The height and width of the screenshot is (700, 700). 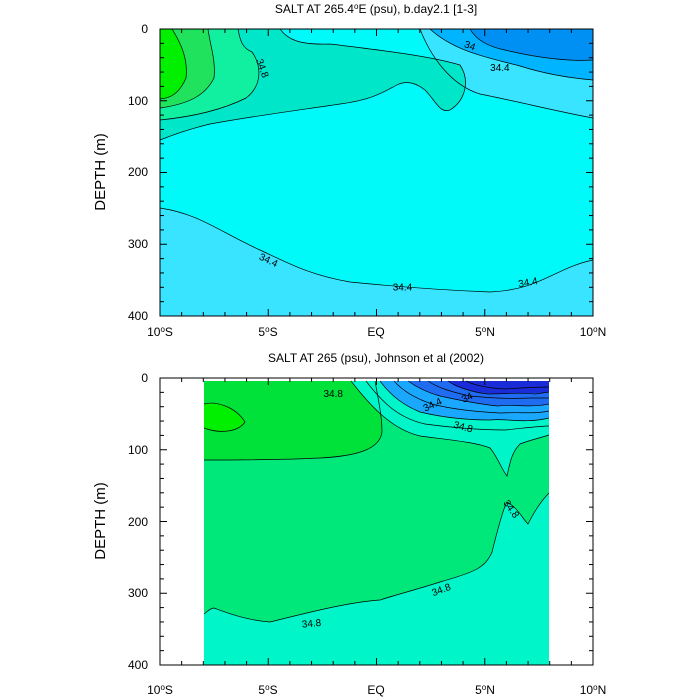 I want to click on panel-2-title: SALT AT 265 (psu), Johnson et al (2002), so click(x=376, y=358).